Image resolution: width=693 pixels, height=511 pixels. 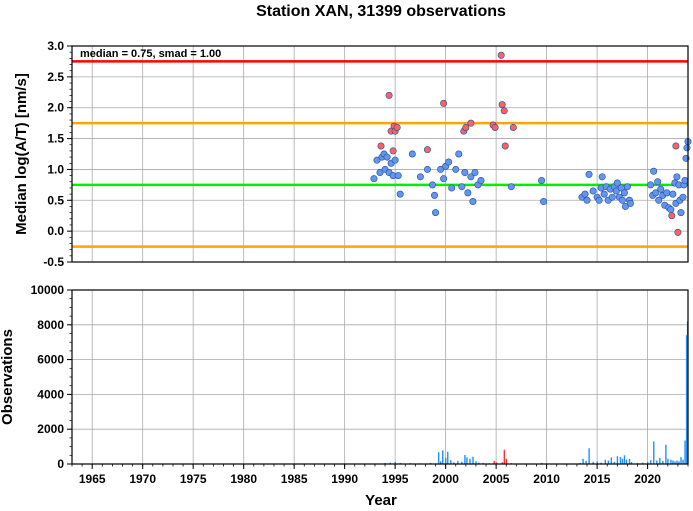 What do you see at coordinates (50, 325) in the screenshot?
I see `bottom-y-tick-label: 8000` at bounding box center [50, 325].